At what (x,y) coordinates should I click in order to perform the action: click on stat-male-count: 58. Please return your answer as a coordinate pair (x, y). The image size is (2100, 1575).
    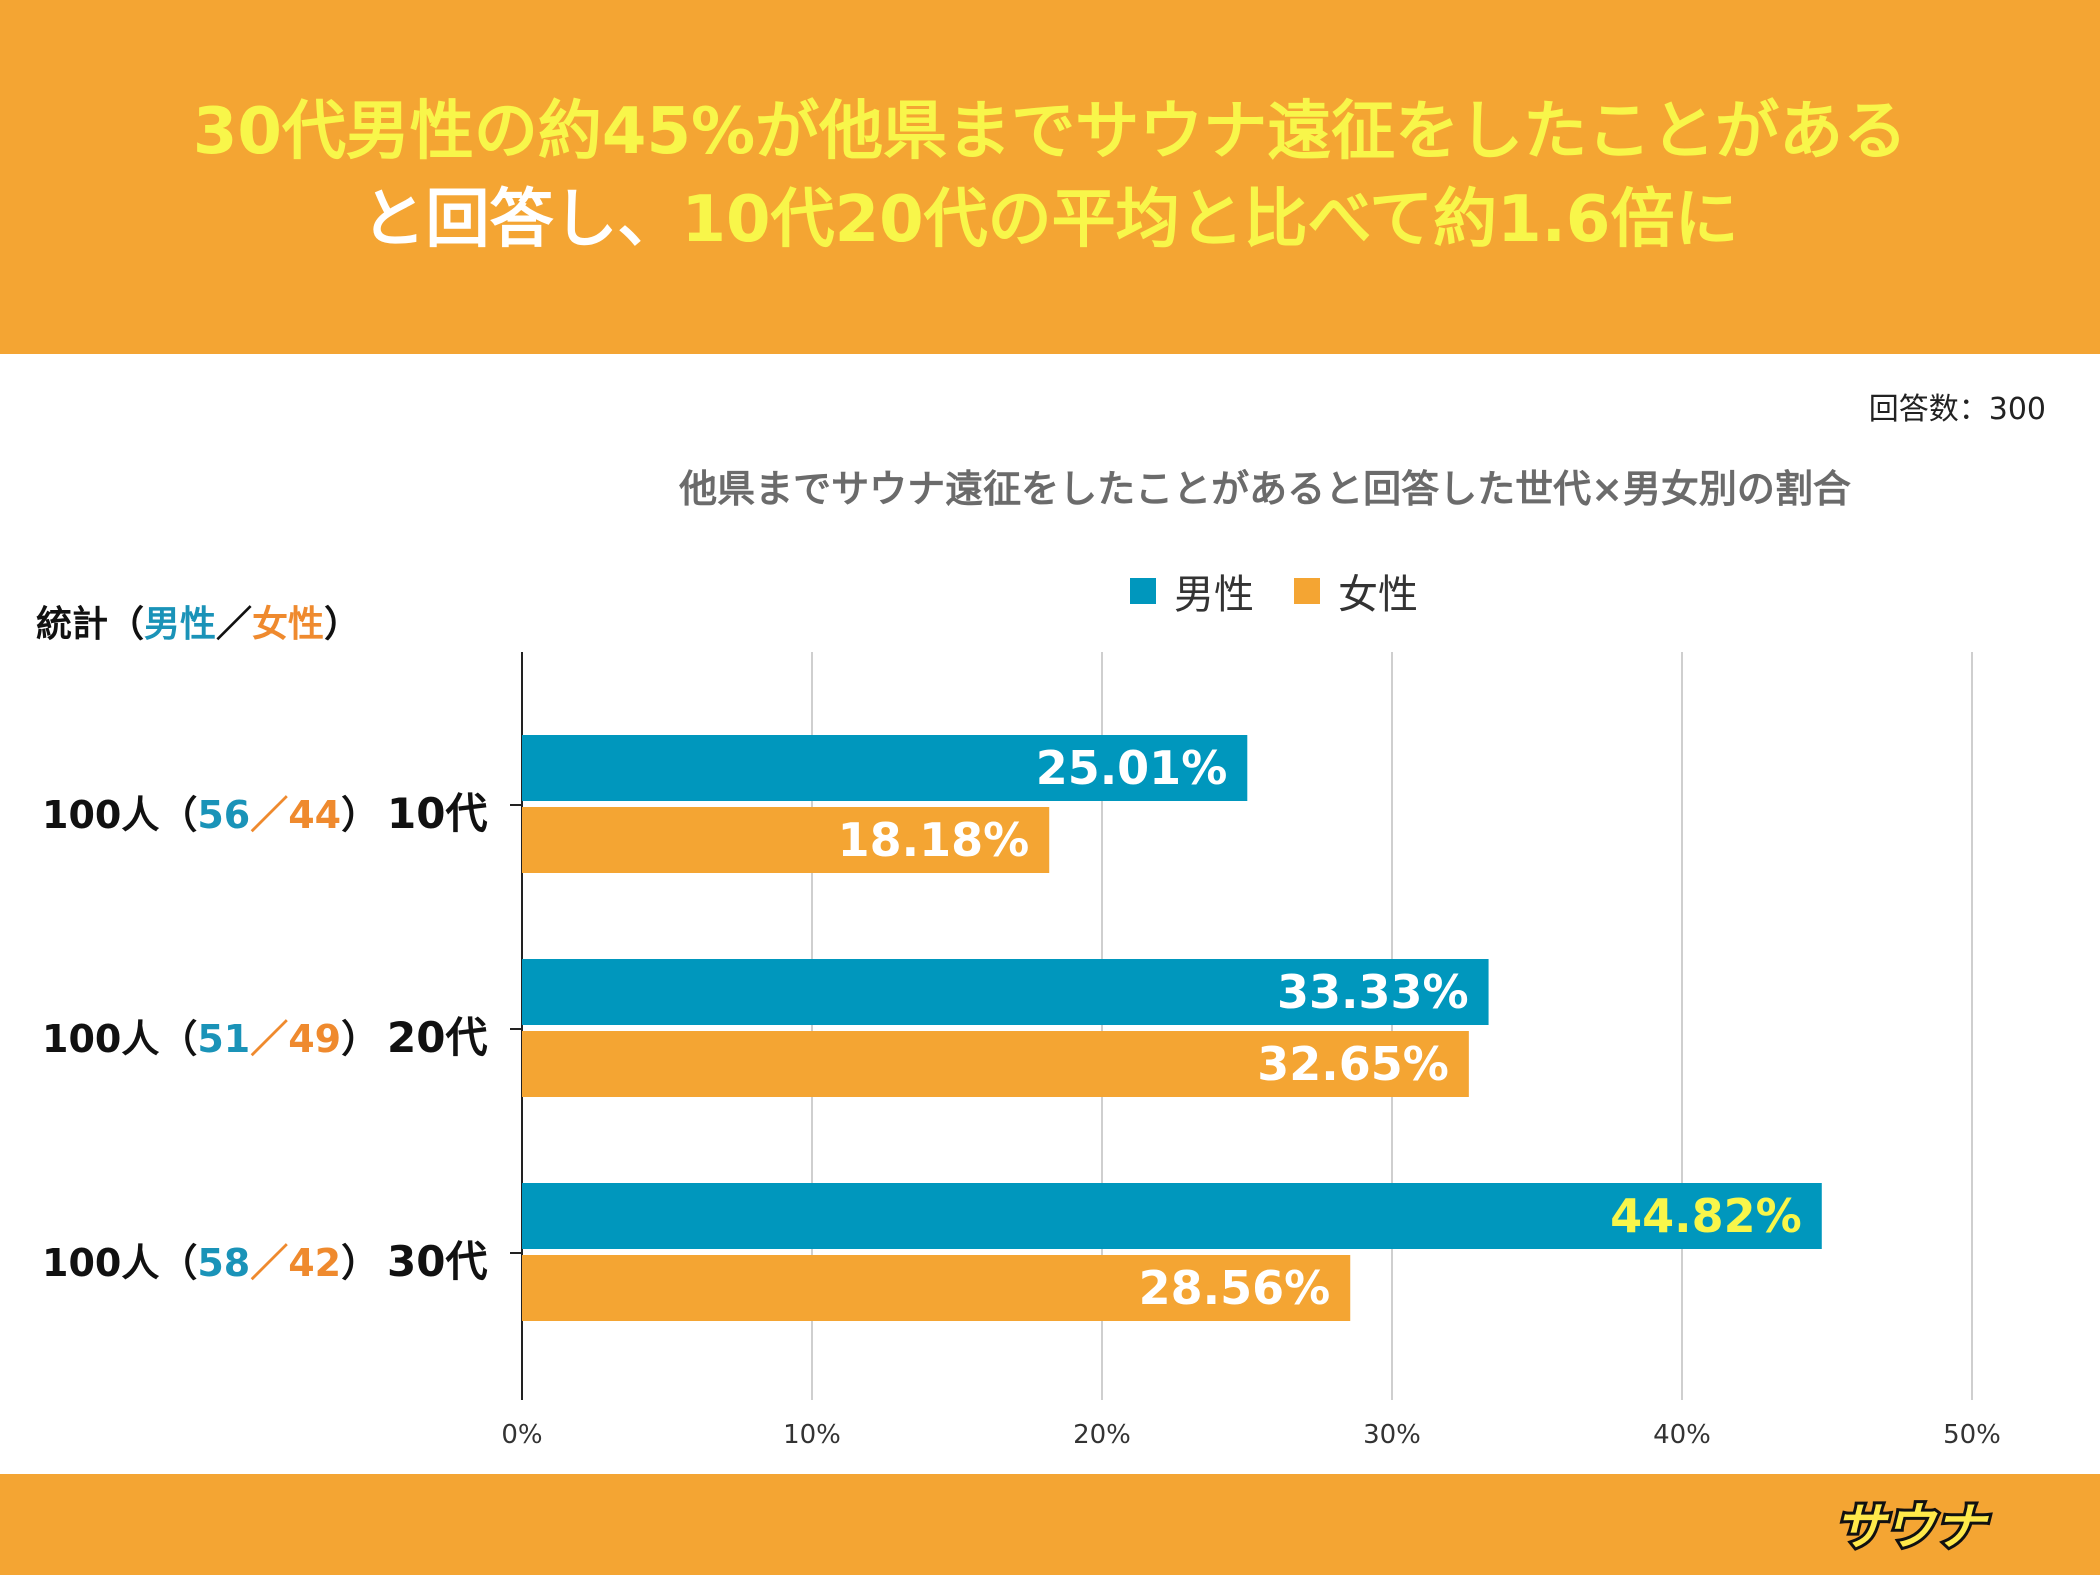
    Looking at the image, I should click on (224, 1263).